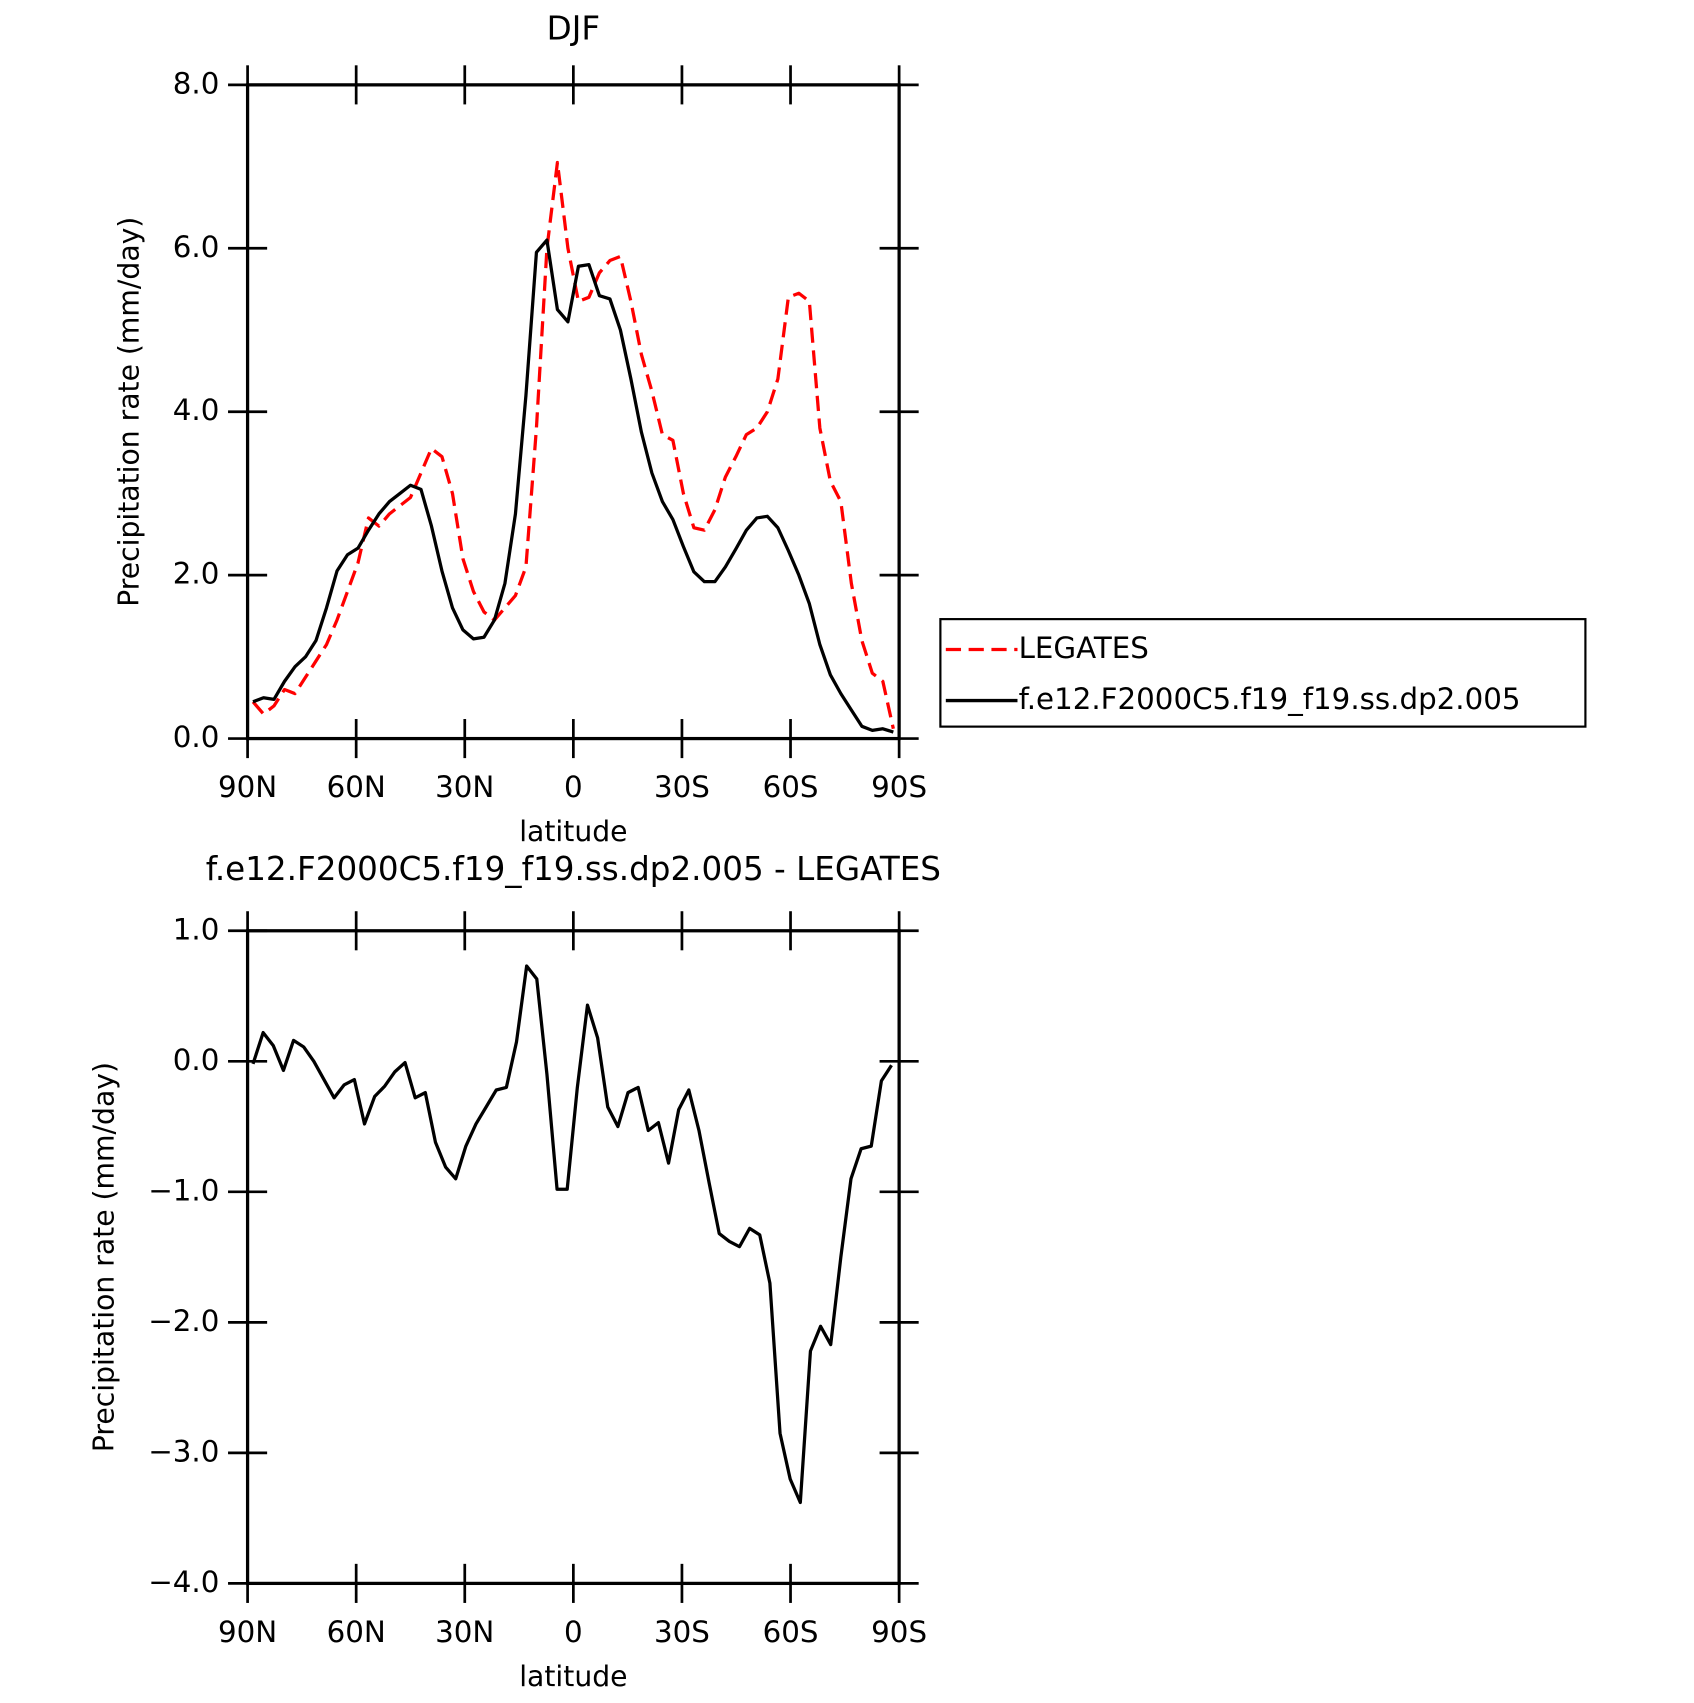 The width and height of the screenshot is (1694, 1703). Describe the element at coordinates (573, 29) in the screenshot. I see `chart-title: DJF` at that location.